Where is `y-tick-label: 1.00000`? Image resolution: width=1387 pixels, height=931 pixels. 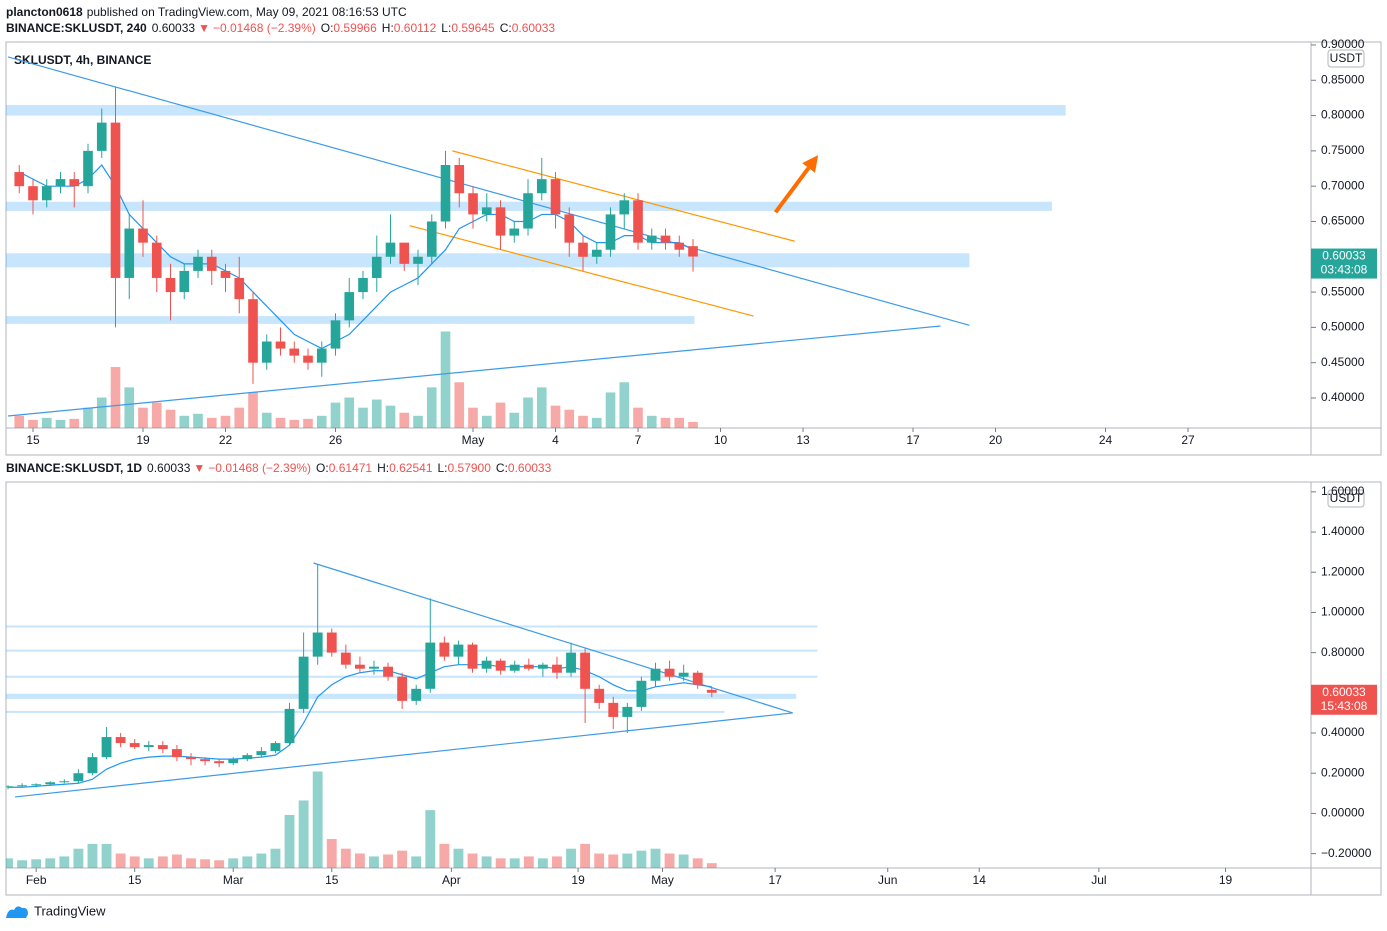 y-tick-label: 1.00000 is located at coordinates (1343, 612).